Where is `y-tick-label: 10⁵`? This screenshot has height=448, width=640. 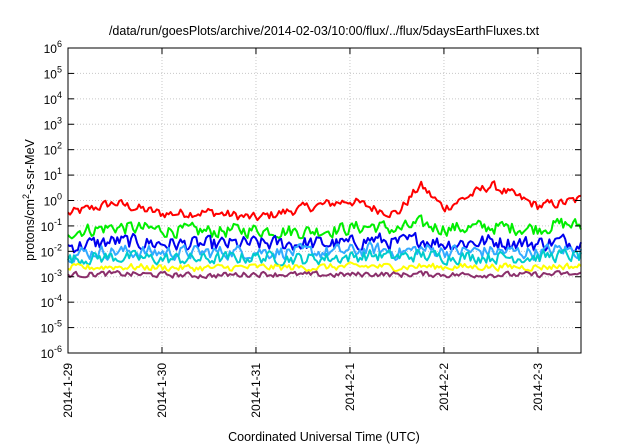 y-tick-label: 10⁵ is located at coordinates (53, 72).